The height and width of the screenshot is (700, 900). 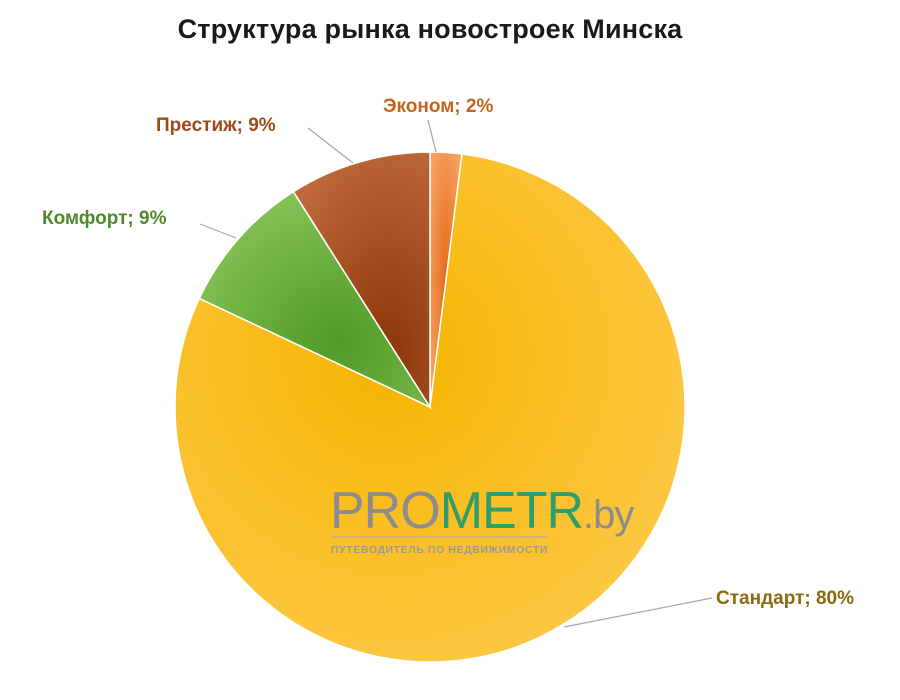 What do you see at coordinates (608, 515) in the screenshot?
I see `watermark-tld: .by` at bounding box center [608, 515].